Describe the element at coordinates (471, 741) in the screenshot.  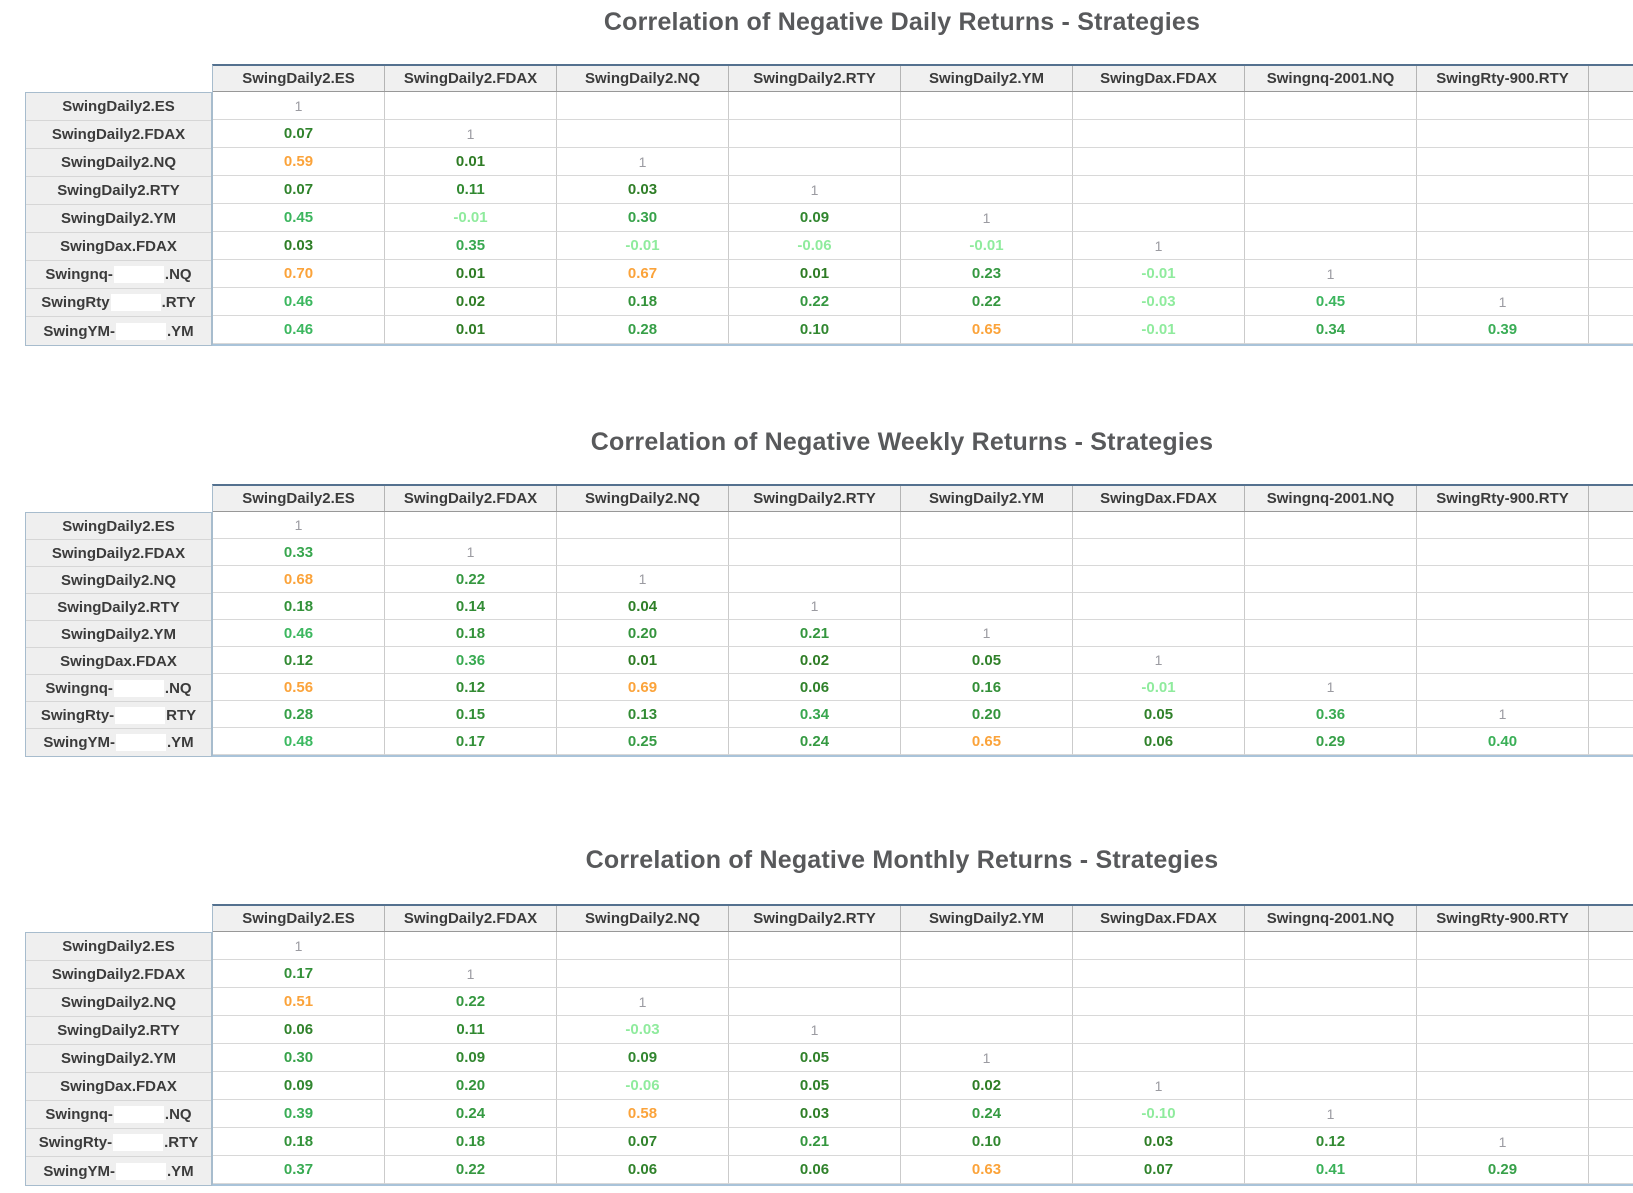
I see `correlation-cell: 0.17` at that location.